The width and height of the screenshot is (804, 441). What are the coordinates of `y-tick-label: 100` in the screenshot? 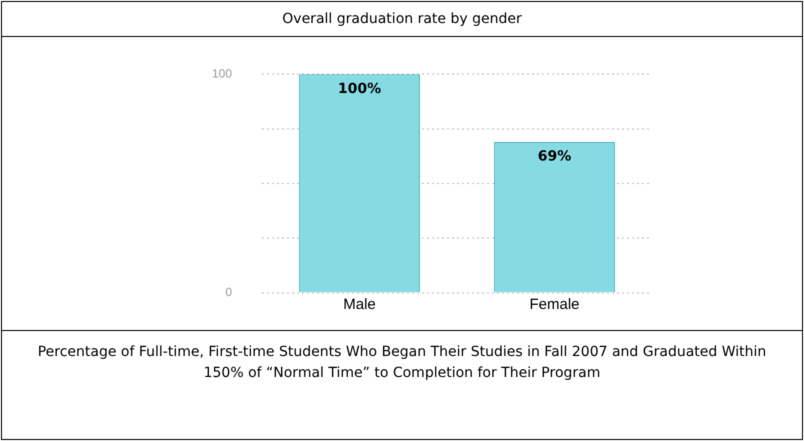 It's located at (222, 73).